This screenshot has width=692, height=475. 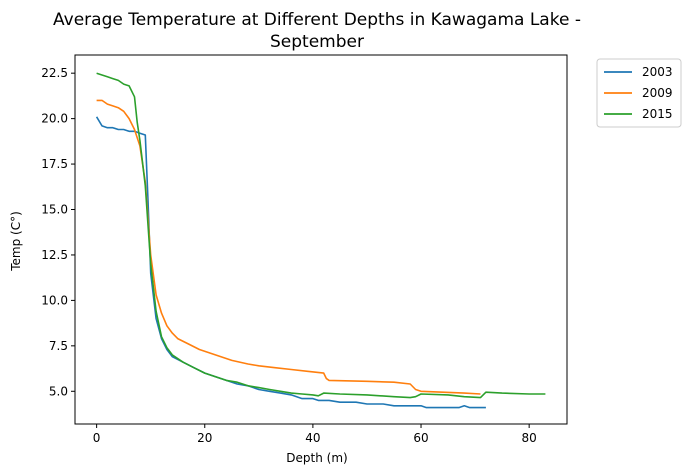 I want to click on y-tick-label: 7.5, so click(x=58, y=346).